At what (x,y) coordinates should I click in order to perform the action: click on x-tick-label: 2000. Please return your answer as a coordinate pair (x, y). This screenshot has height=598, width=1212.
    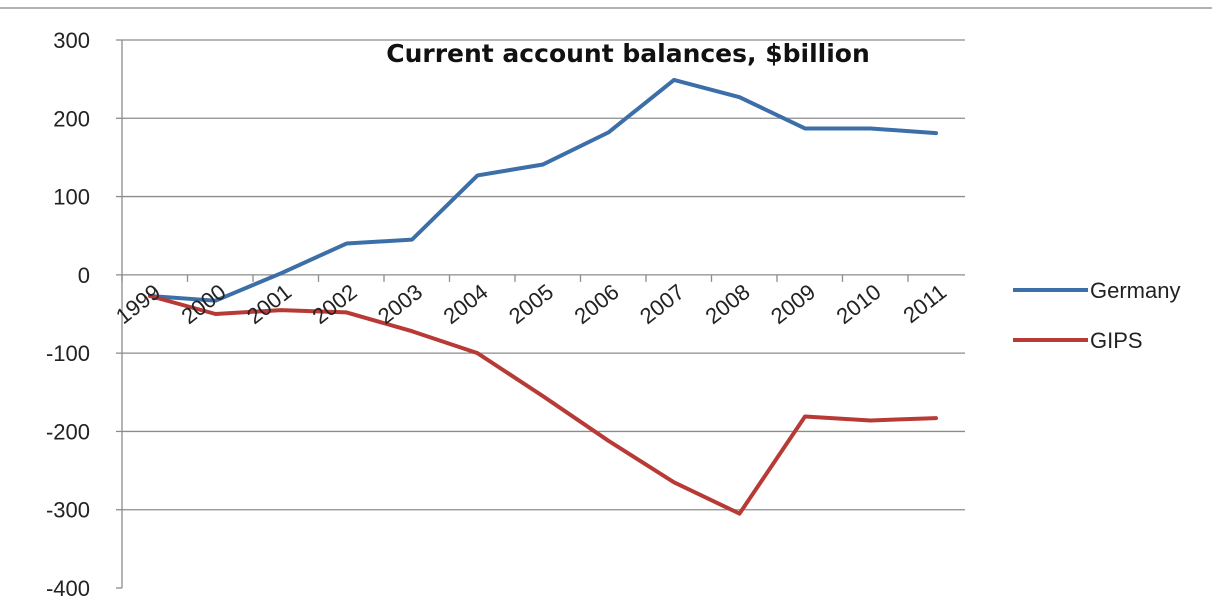
    Looking at the image, I should click on (204, 304).